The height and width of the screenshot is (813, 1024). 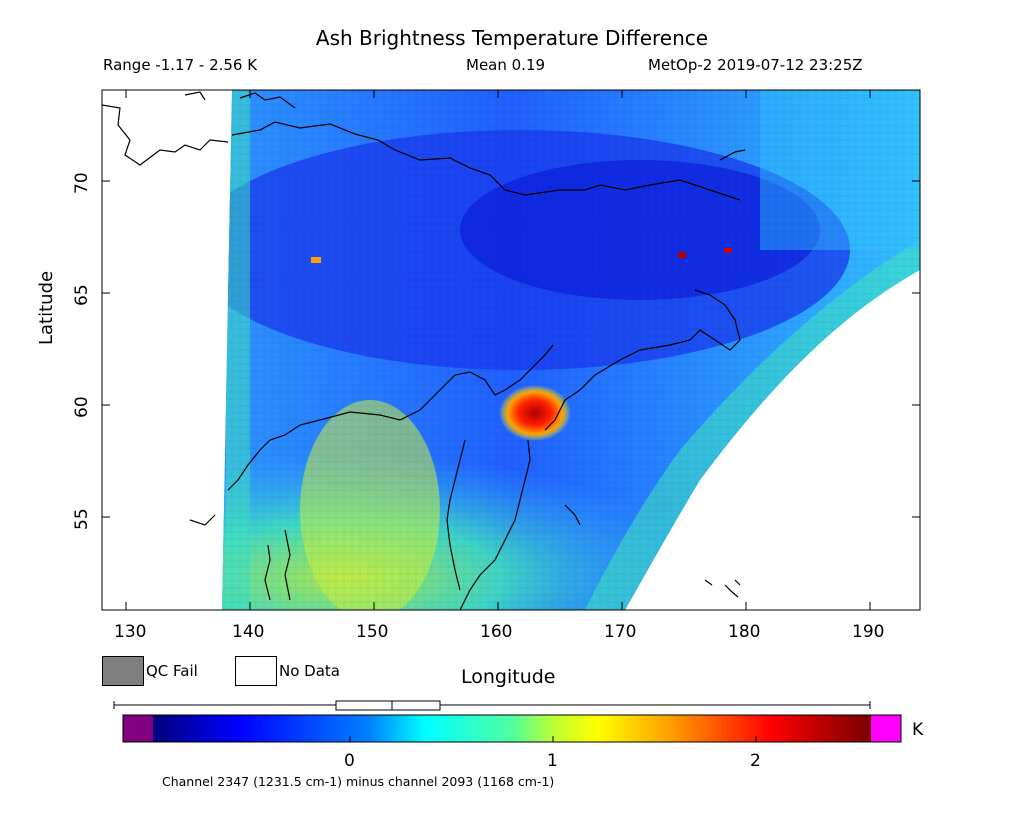 I want to click on no-data-label: No Data, so click(x=309, y=671).